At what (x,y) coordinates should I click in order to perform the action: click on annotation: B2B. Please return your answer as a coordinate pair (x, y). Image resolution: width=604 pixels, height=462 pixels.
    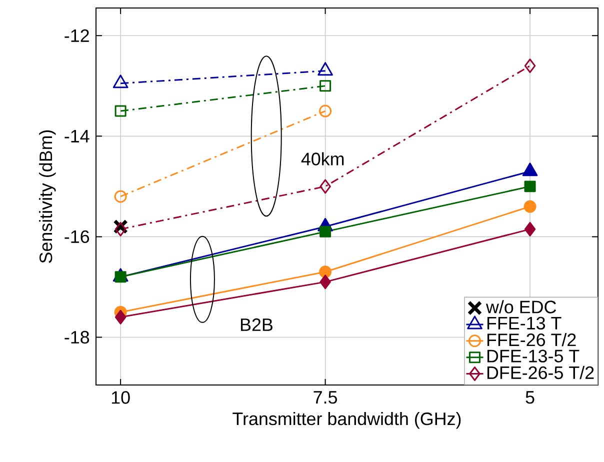
    Looking at the image, I should click on (256, 324).